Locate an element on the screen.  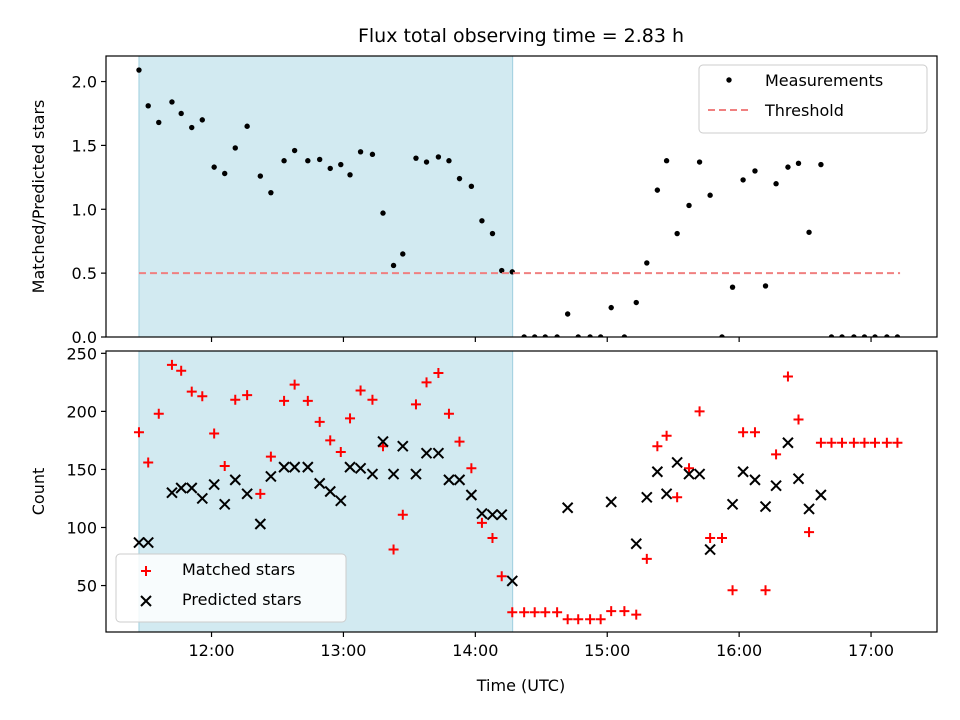
legend-marker-plus is located at coordinates (146, 571).